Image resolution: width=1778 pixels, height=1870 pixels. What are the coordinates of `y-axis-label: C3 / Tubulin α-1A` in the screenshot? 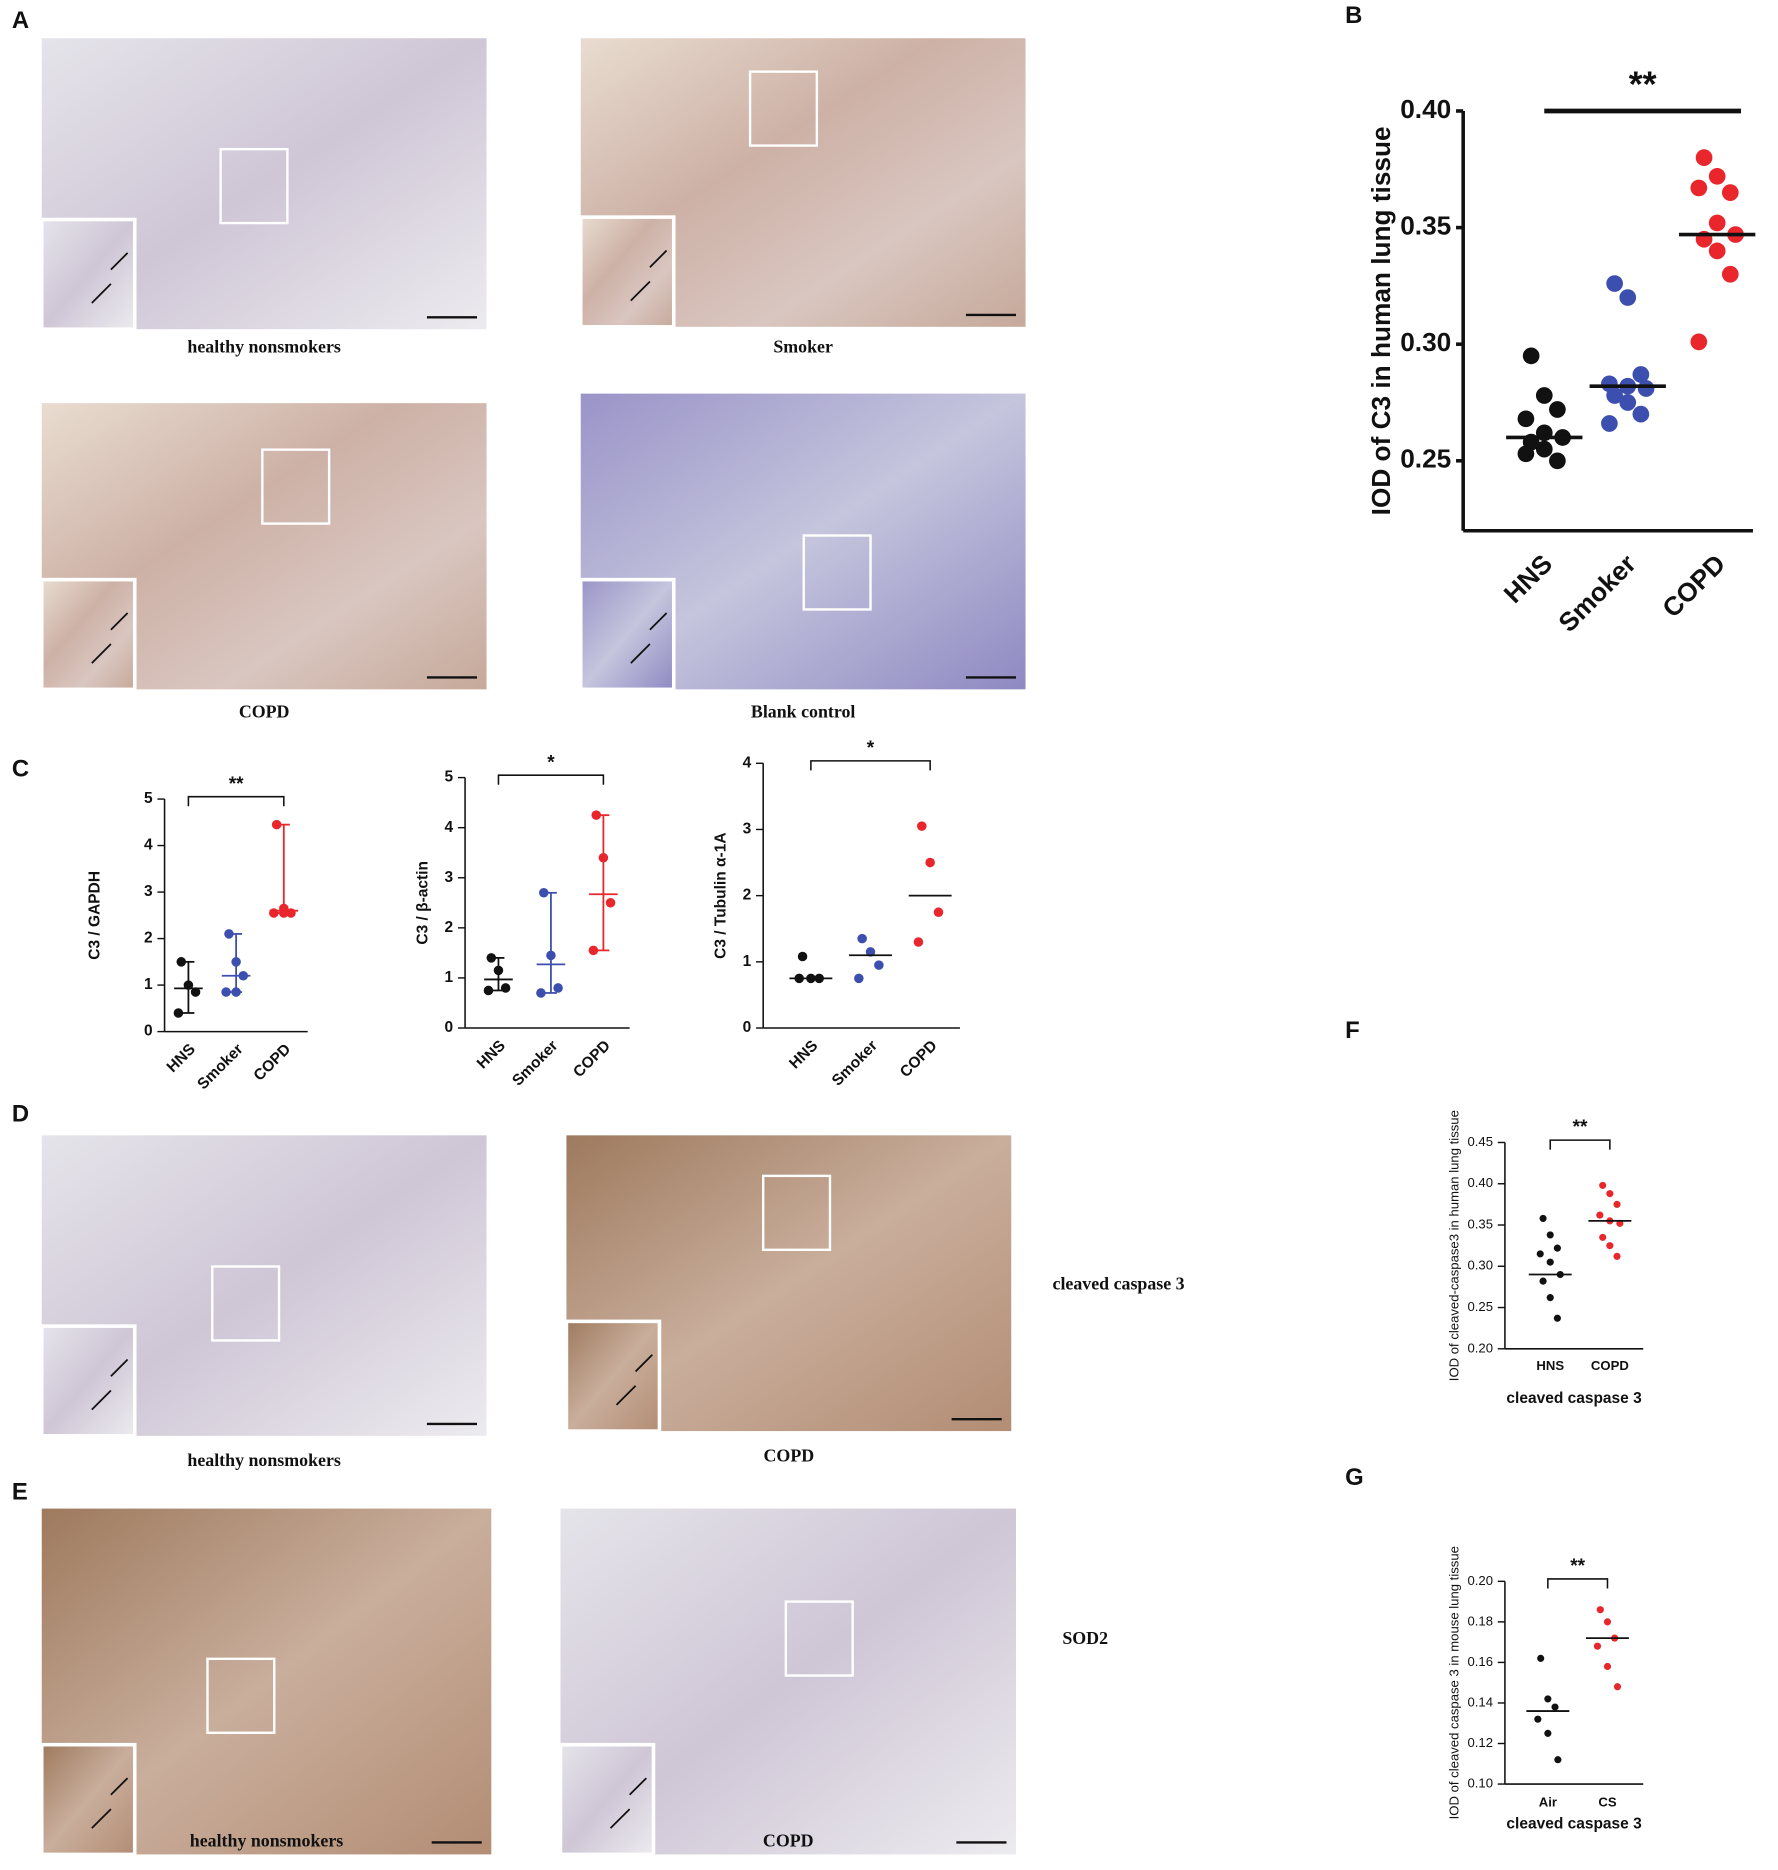 It's located at (721, 895).